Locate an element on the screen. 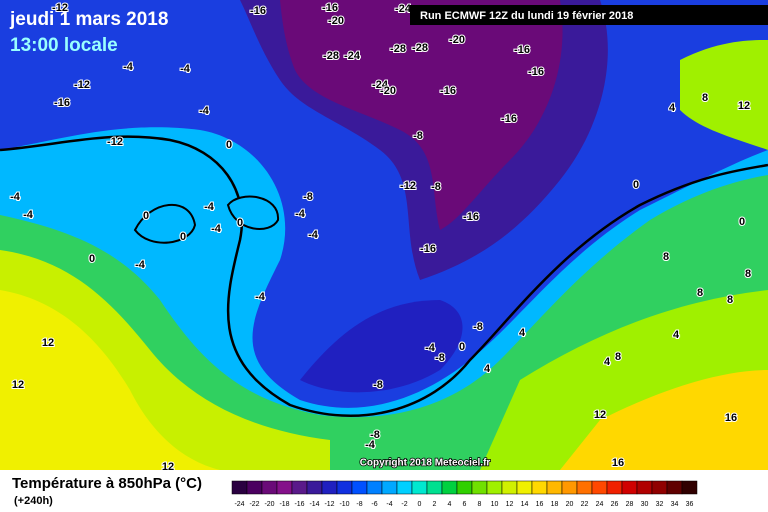  colorbar-label: 26 is located at coordinates (615, 504).